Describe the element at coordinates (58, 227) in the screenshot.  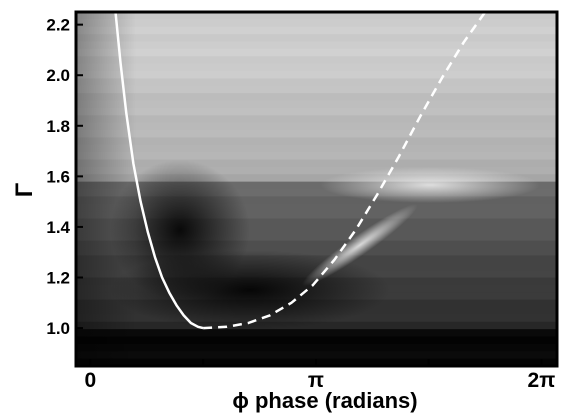
I see `y-tick-label: 1.4` at that location.